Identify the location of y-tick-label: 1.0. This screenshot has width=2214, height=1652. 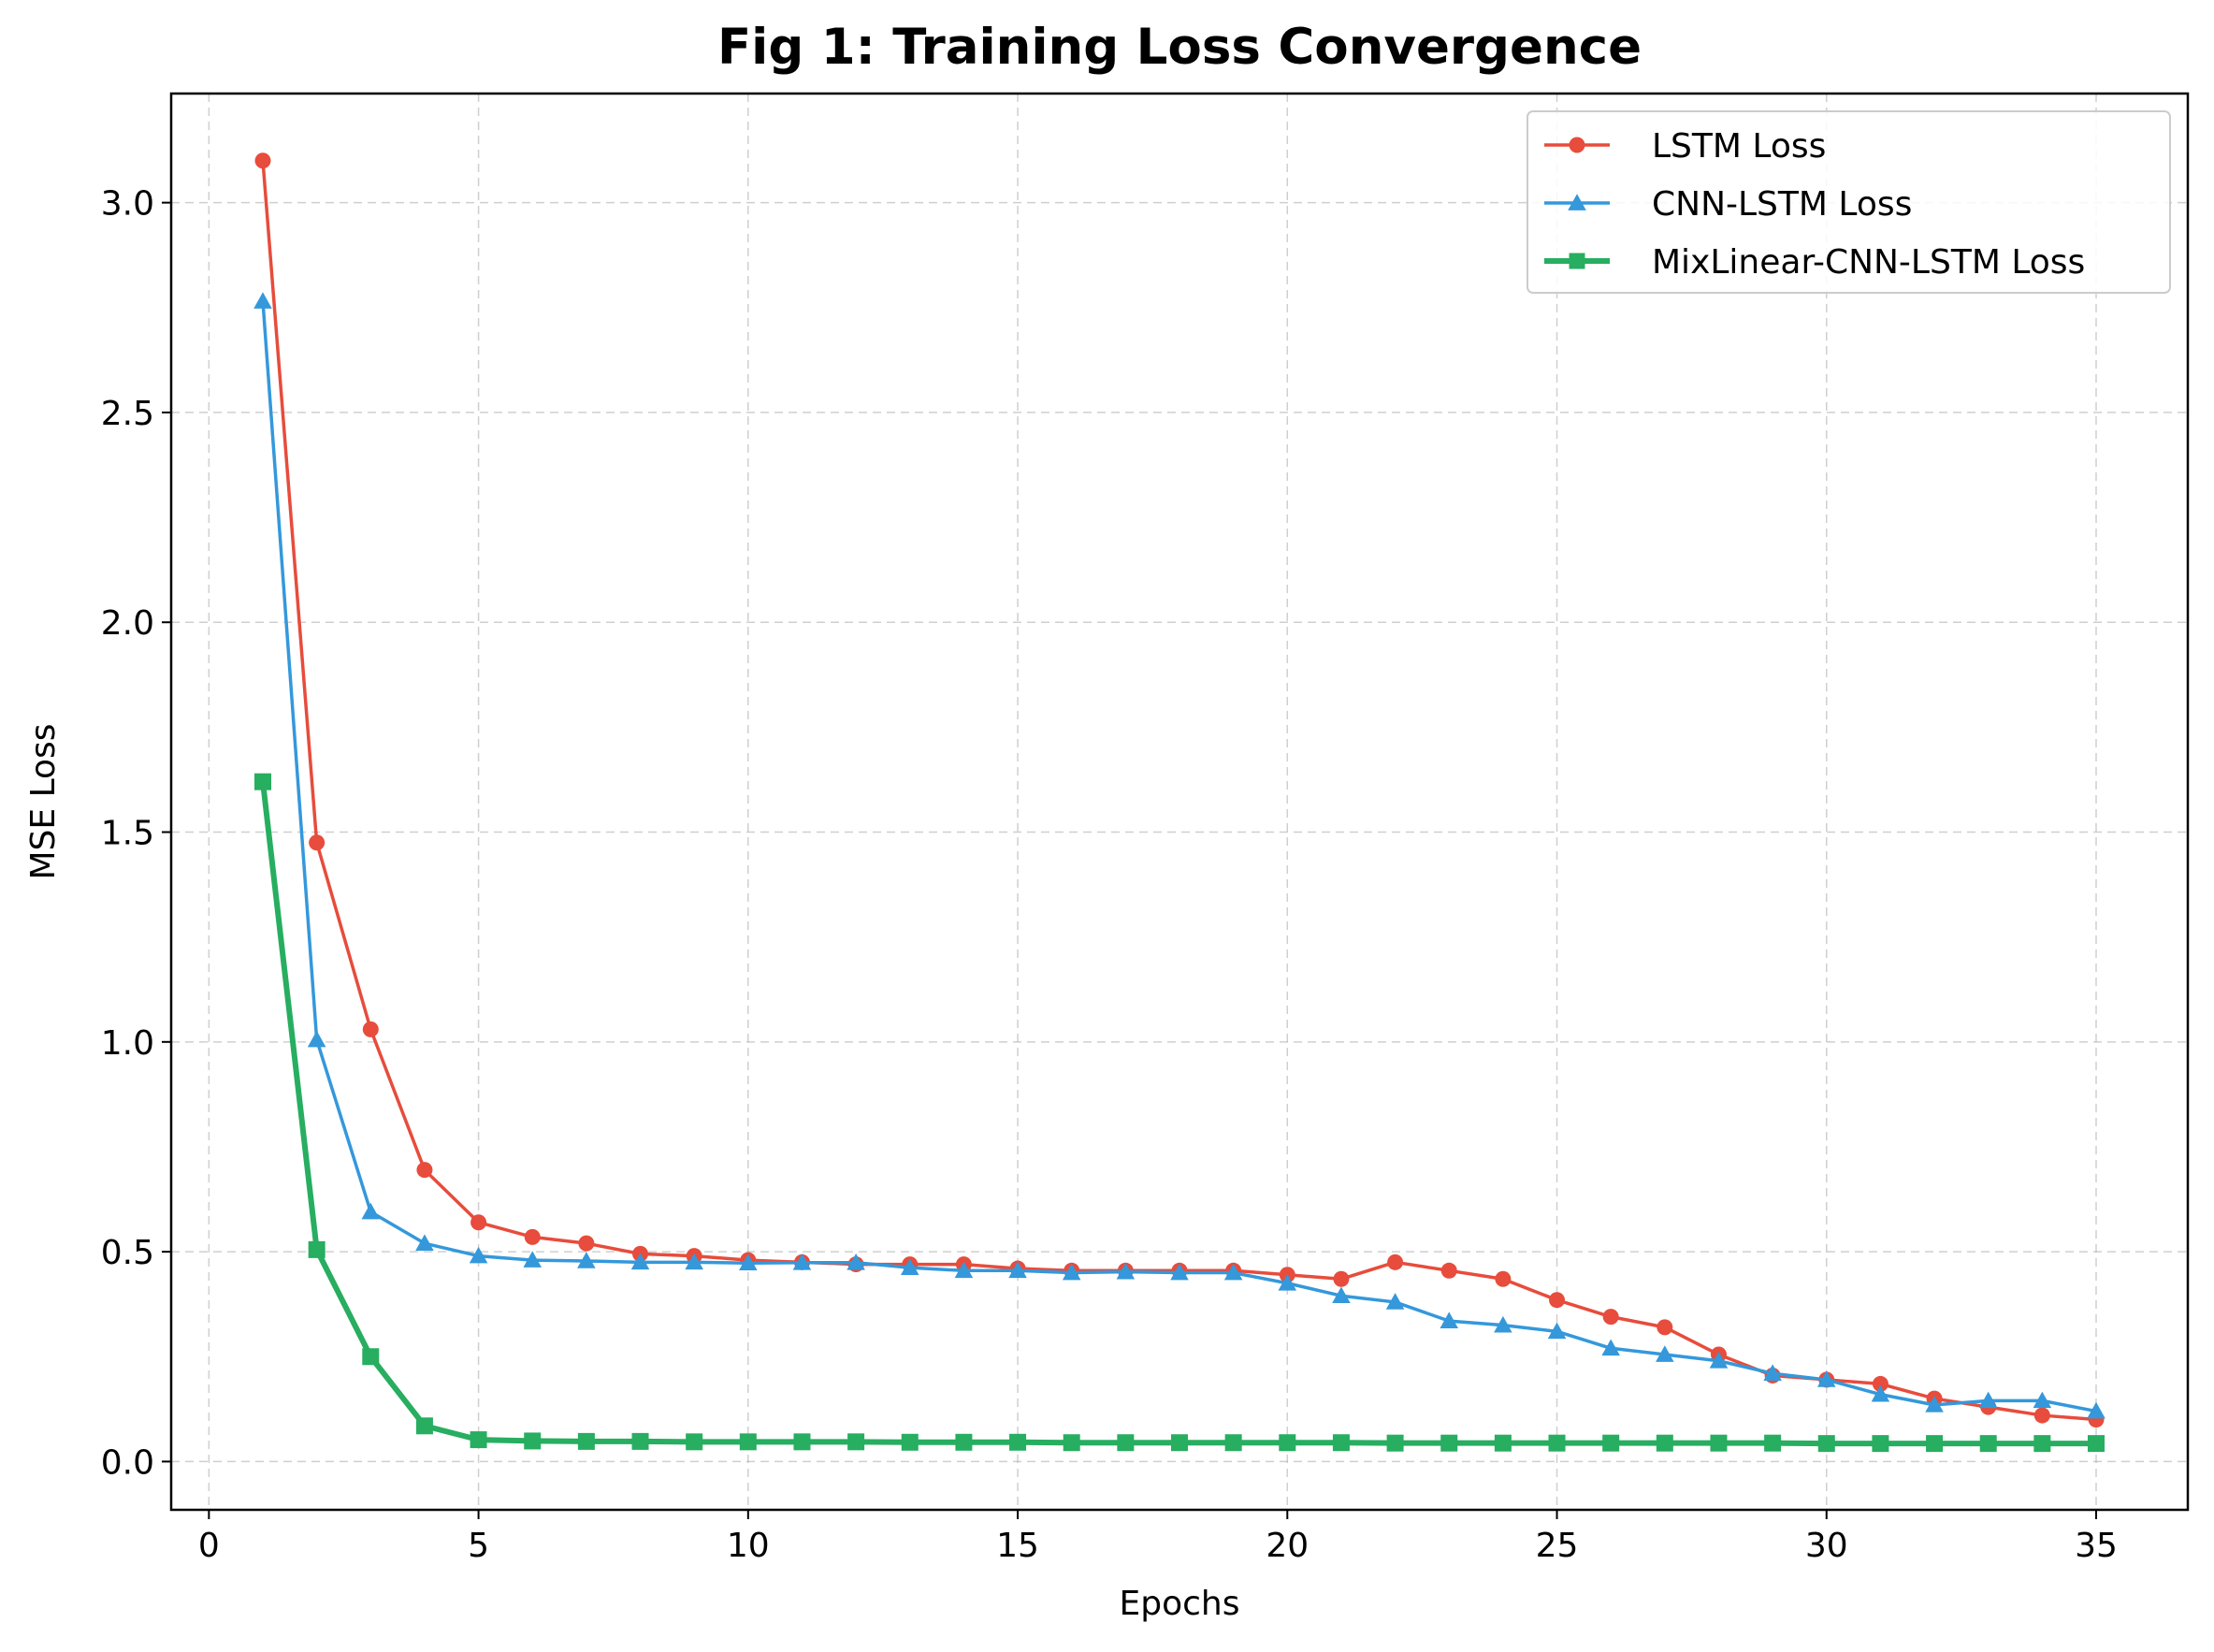
(127, 1043).